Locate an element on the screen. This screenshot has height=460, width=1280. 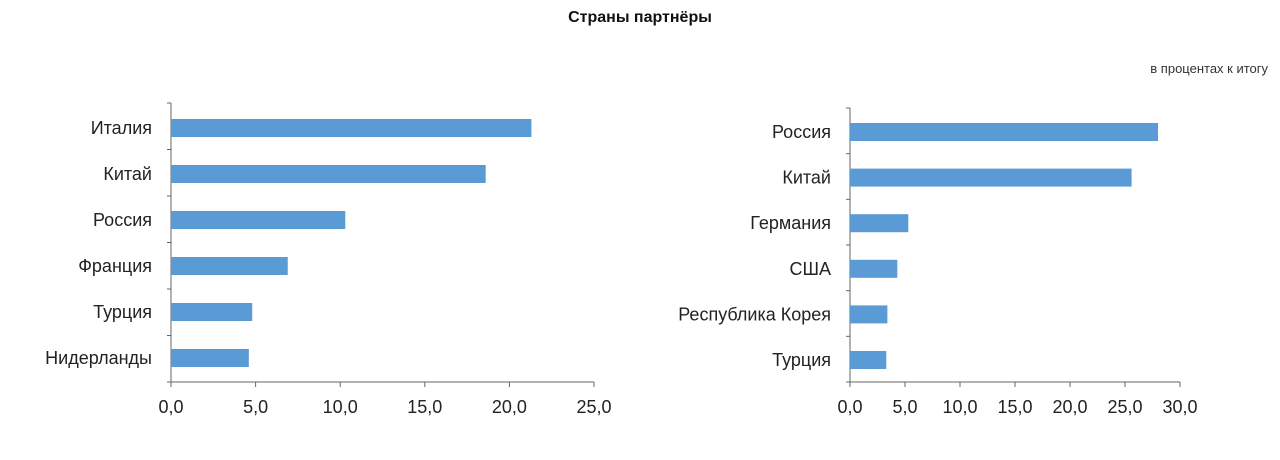
x-tick-label: 30,0 is located at coordinates (1179, 407).